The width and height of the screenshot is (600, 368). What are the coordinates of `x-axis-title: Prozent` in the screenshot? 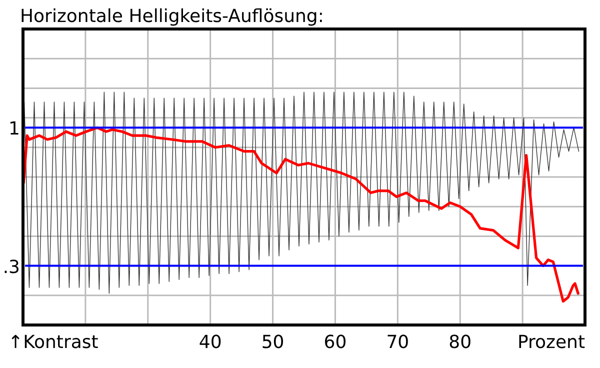 It's located at (551, 342).